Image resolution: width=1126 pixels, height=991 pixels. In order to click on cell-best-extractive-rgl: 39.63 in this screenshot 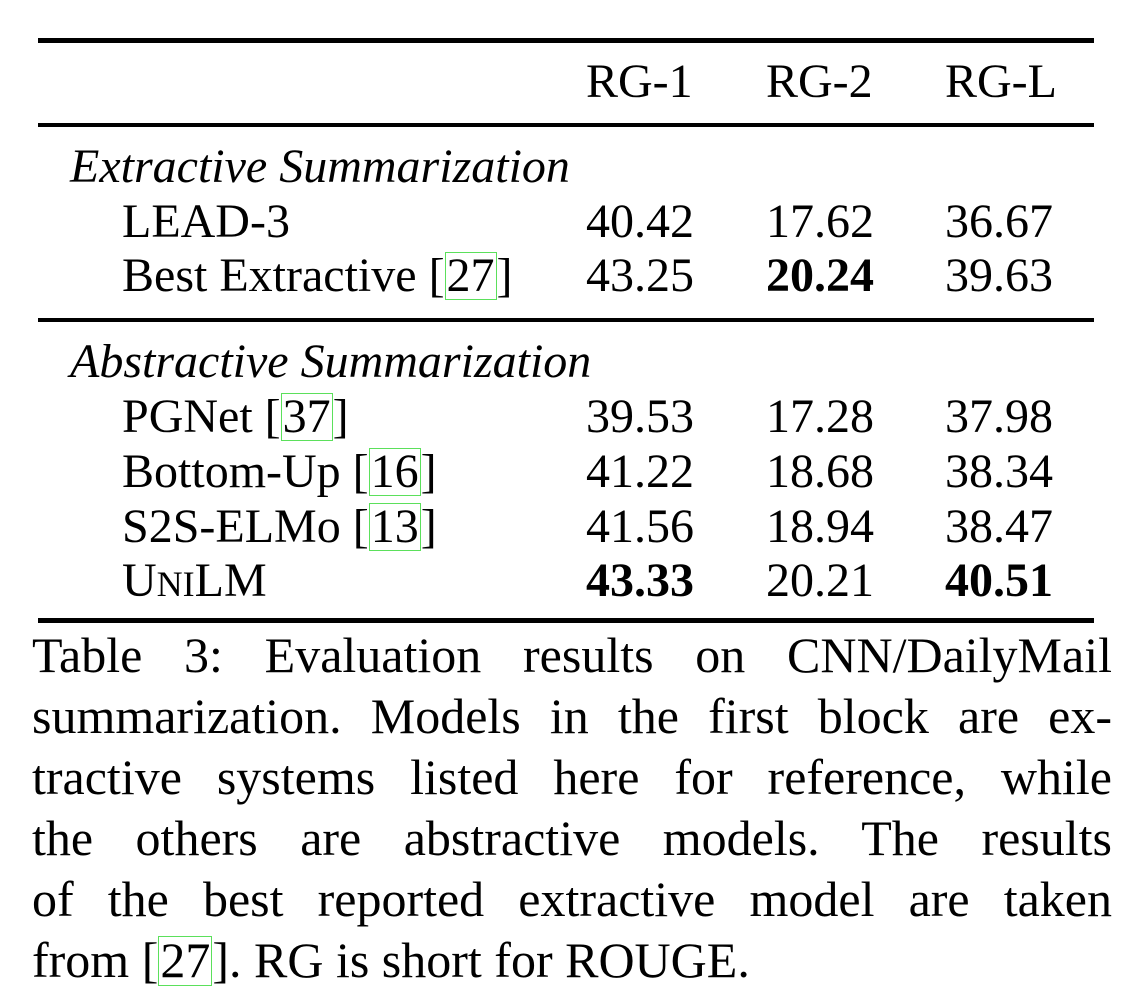, I will do `click(999, 275)`.